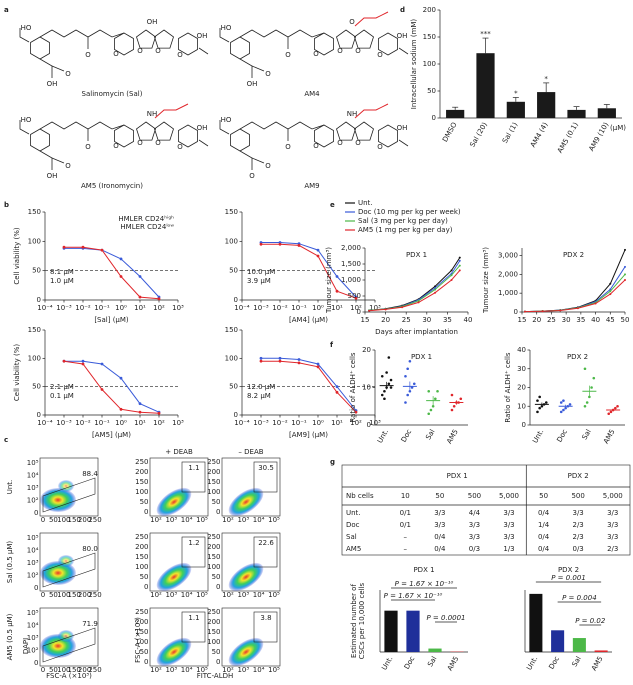 Image resolution: width=633 pixels, height=685 pixels. I want to click on tick-label: 150, so click(74, 595).